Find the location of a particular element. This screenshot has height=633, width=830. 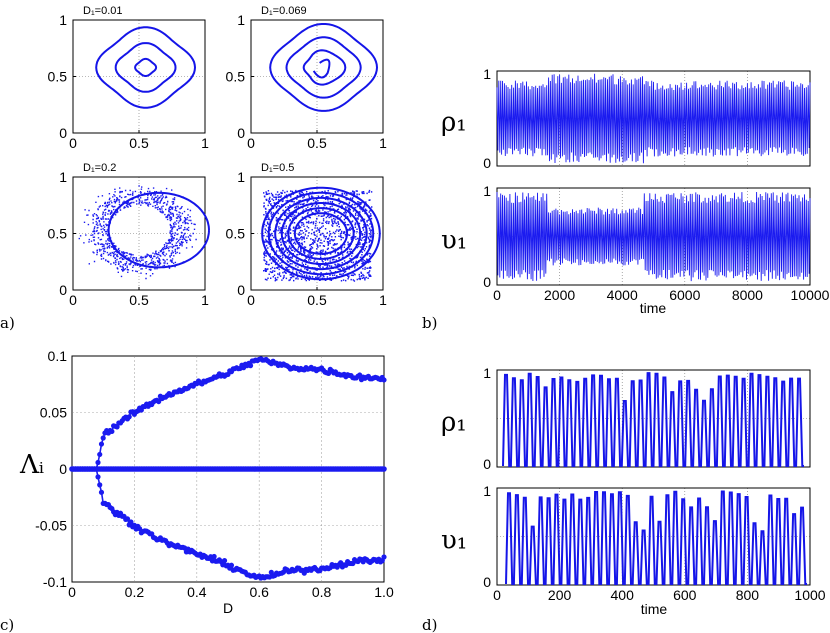

x-tick-label: 1.0 is located at coordinates (384, 592).